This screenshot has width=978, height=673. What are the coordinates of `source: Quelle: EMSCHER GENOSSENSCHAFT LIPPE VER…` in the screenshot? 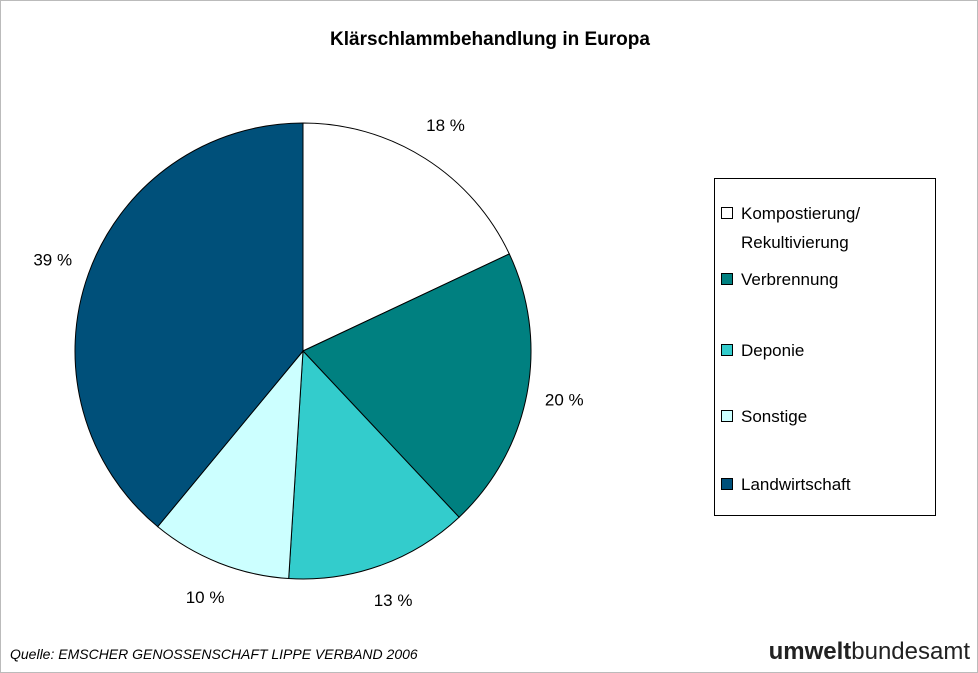 It's located at (214, 654).